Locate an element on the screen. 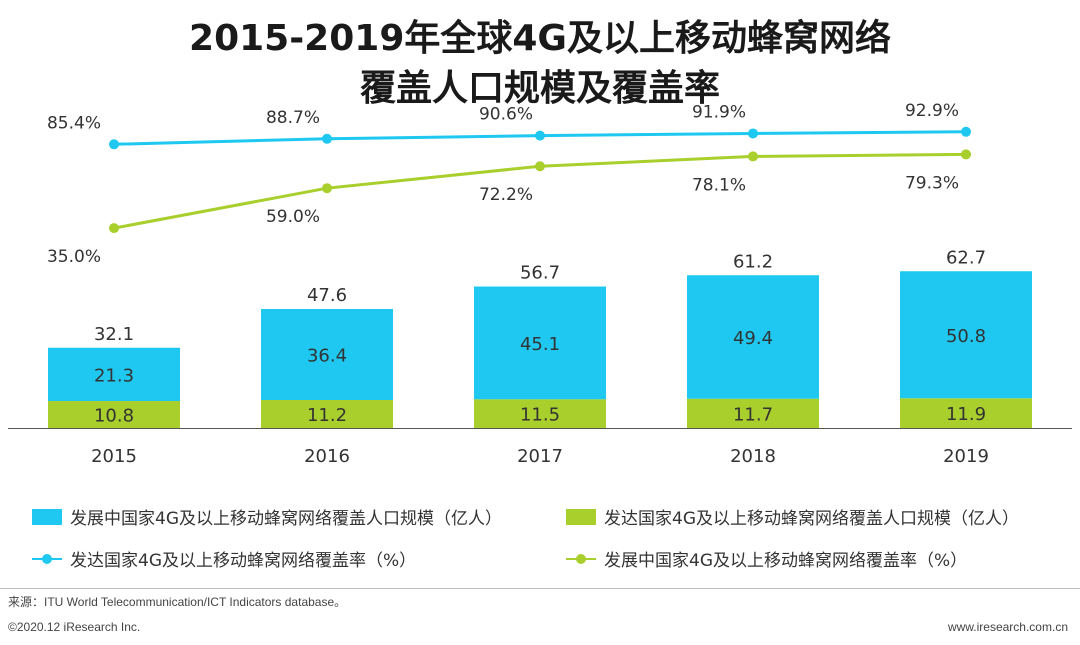 This screenshot has width=1080, height=645. point-developing-coverage-2016 is located at coordinates (327, 188).